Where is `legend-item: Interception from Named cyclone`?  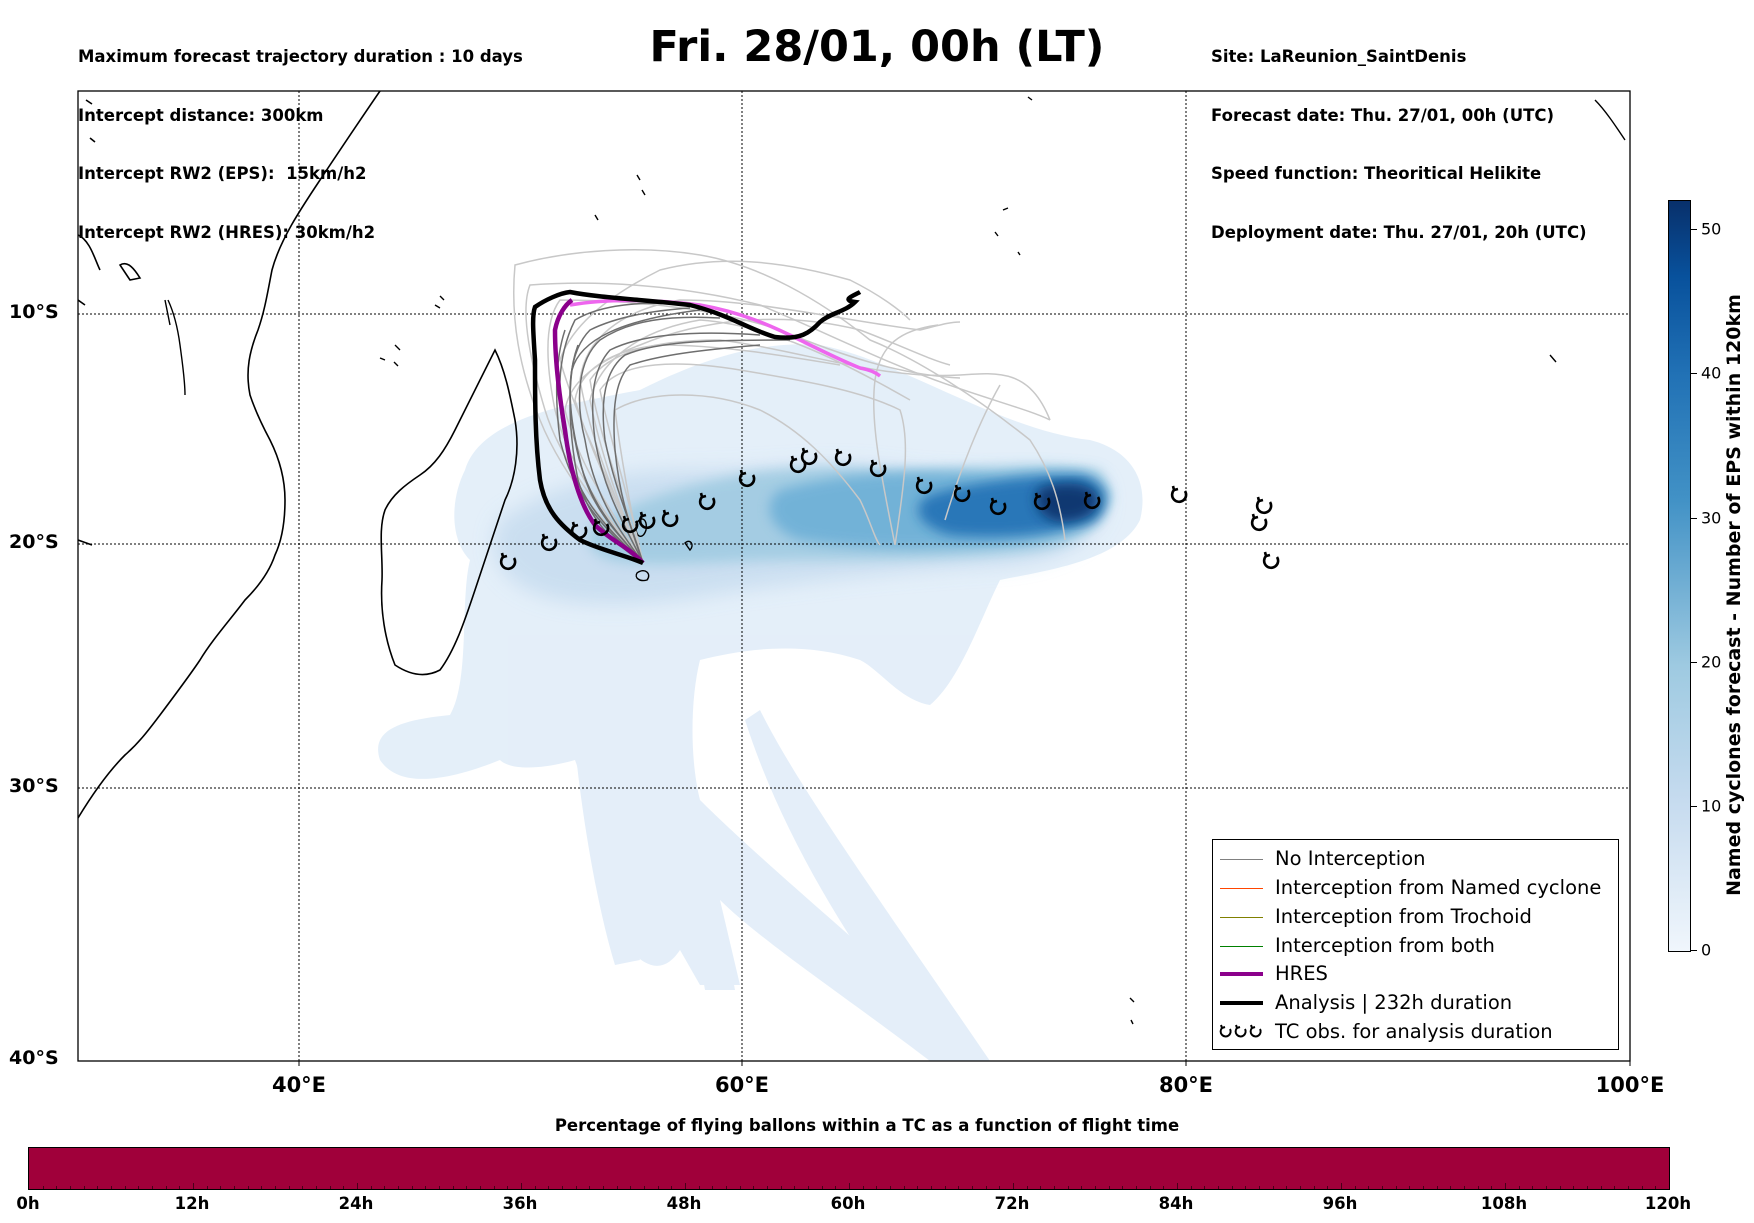
legend-item: Interception from Named cyclone is located at coordinates (1415, 887).